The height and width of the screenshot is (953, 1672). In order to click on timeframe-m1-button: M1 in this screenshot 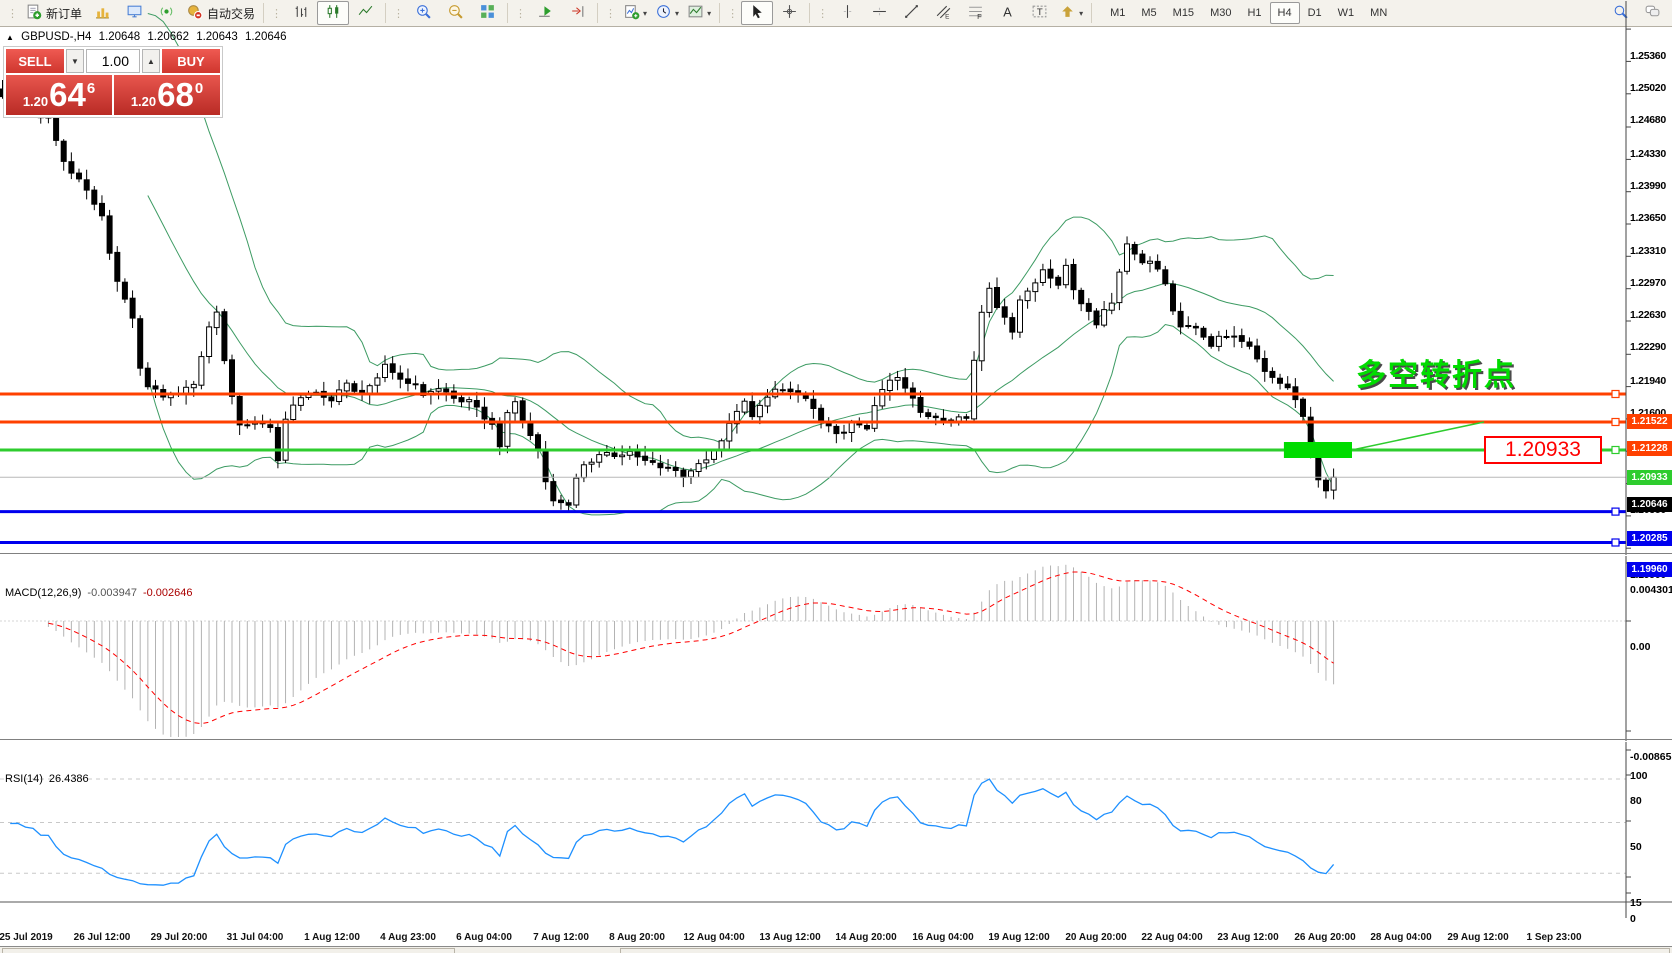, I will do `click(1118, 13)`.